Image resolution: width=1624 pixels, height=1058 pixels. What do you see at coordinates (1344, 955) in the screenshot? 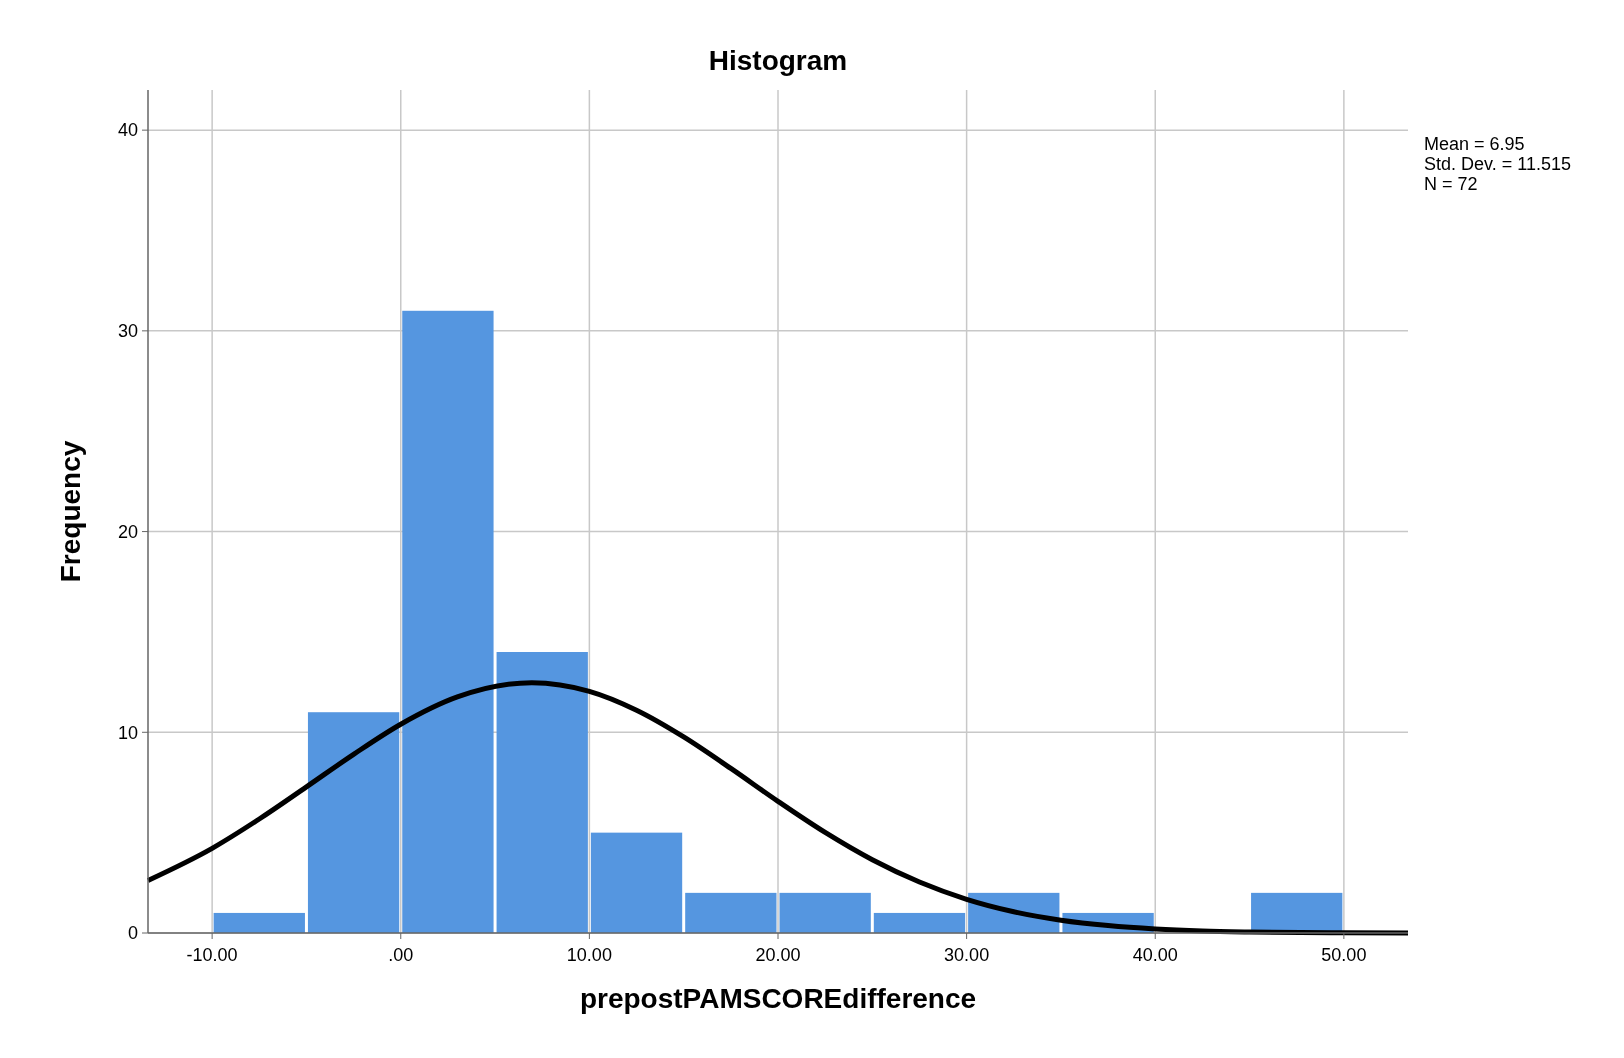
I see `x-tick-label: 50.00` at bounding box center [1344, 955].